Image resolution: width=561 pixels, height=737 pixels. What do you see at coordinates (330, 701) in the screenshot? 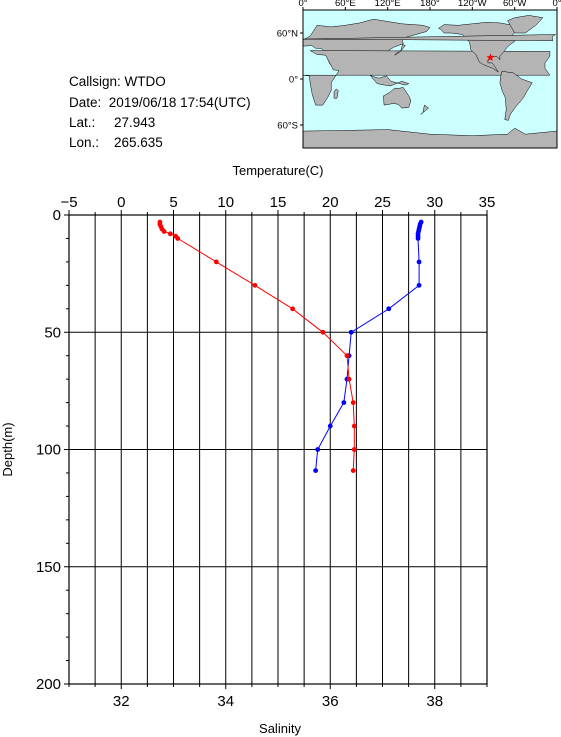
I see `salinity-tick-label: 36` at bounding box center [330, 701].